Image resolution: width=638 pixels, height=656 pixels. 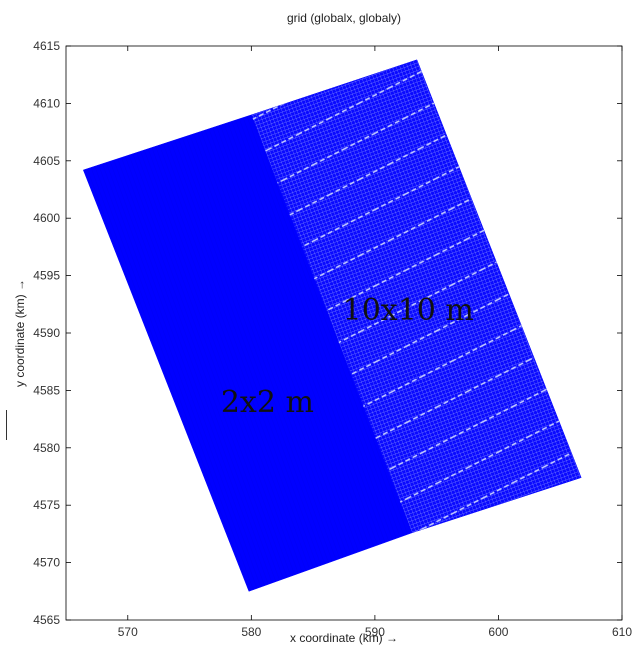 What do you see at coordinates (46, 505) in the screenshot?
I see `y-tick-label: 4575` at bounding box center [46, 505].